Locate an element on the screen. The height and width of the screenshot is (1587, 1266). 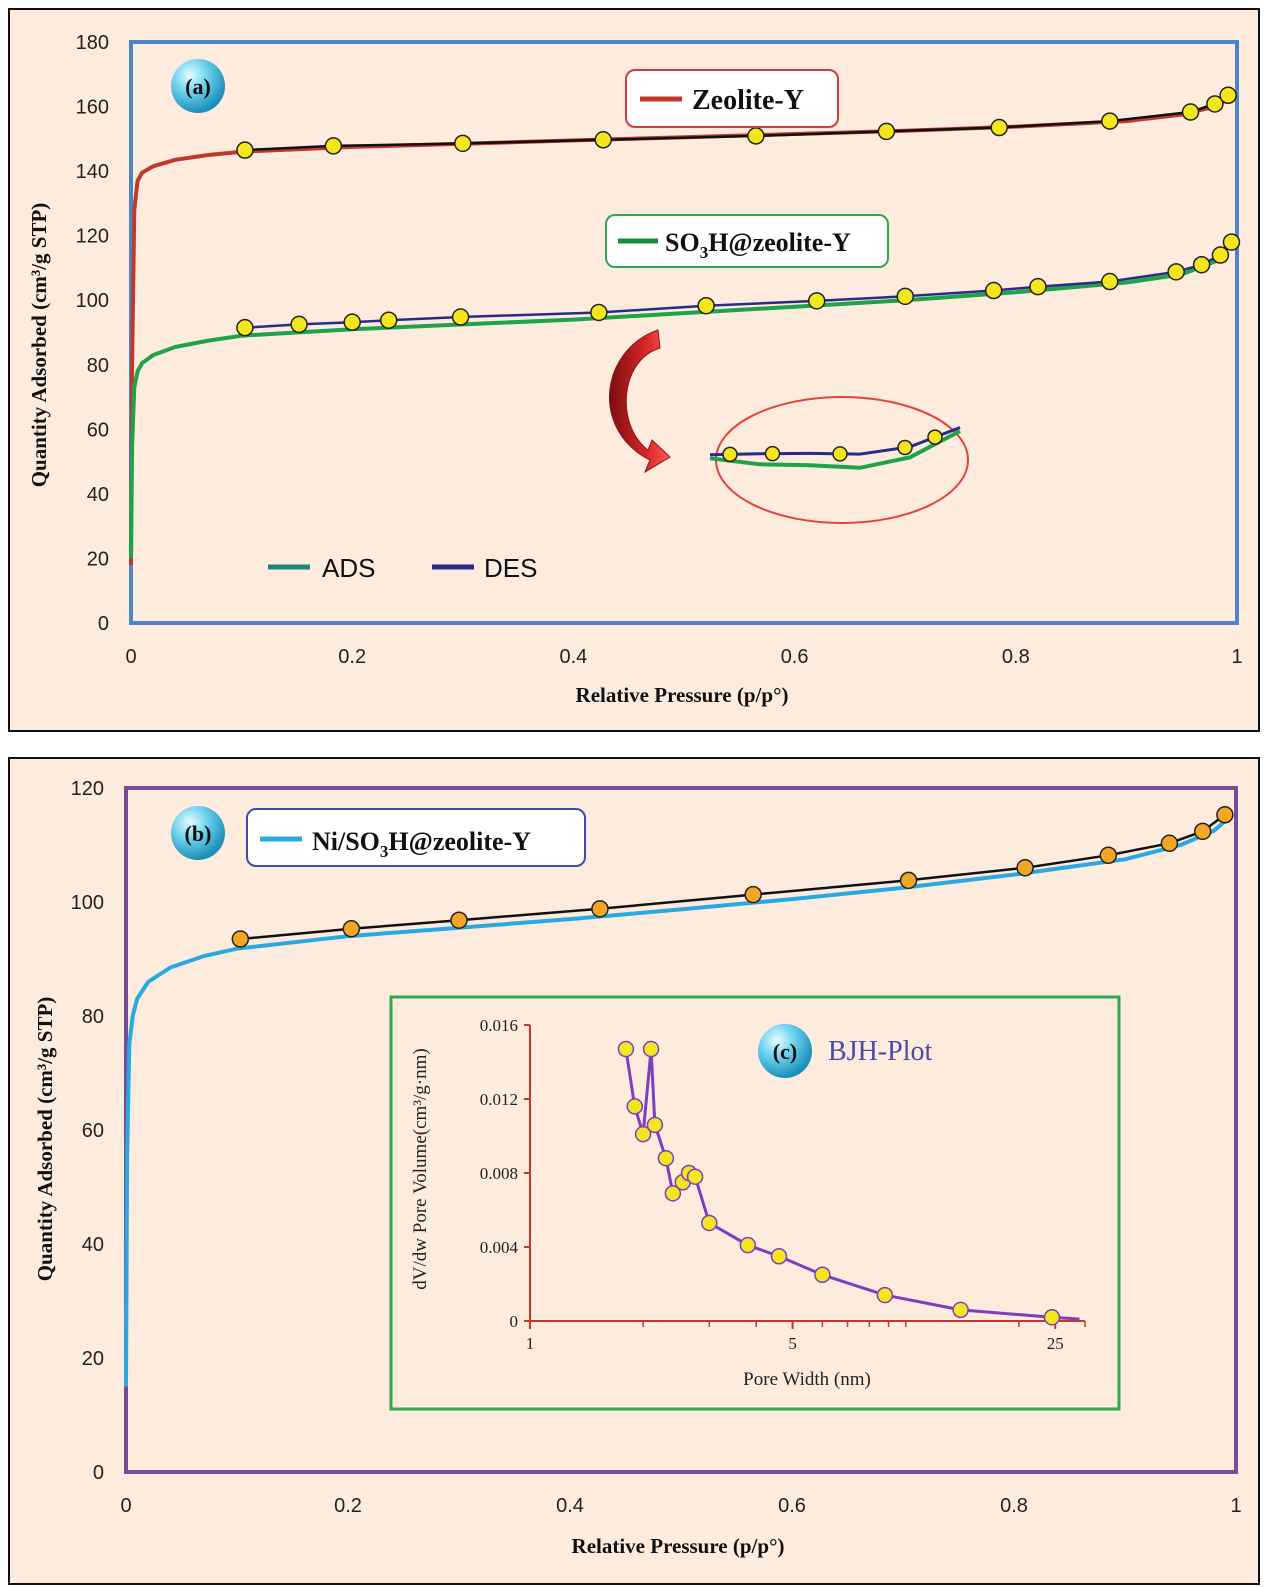
zoom-ads-line is located at coordinates (835, 449).